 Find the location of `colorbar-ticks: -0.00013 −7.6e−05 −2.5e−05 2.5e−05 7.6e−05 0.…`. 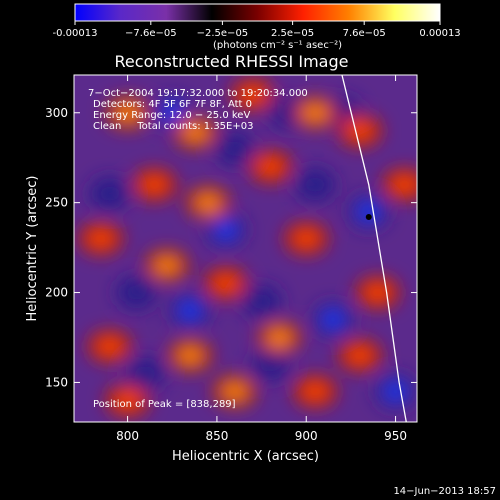

colorbar-ticks: -0.00013 −7.6e−05 −2.5e−05 2.5e−05 7.6e−05 0.… is located at coordinates (257, 30).